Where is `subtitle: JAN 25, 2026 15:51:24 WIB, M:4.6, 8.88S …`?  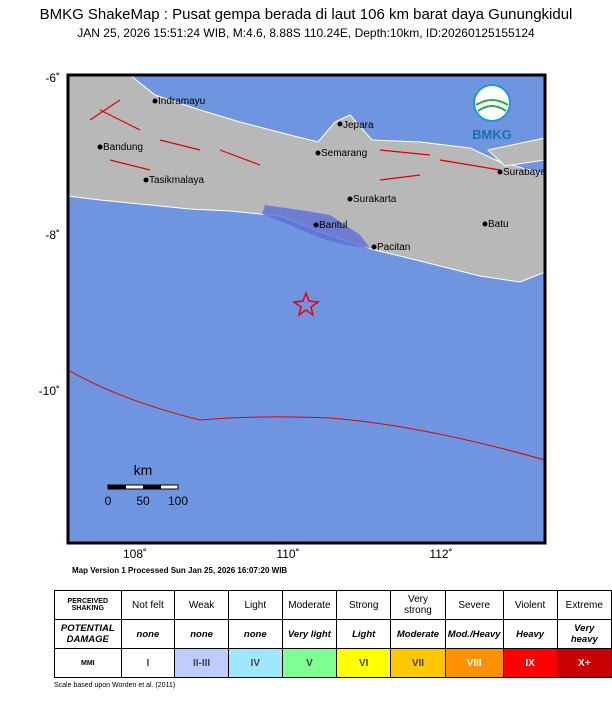
subtitle: JAN 25, 2026 15:51:24 WIB, M:4.6, 8.88S … is located at coordinates (306, 33).